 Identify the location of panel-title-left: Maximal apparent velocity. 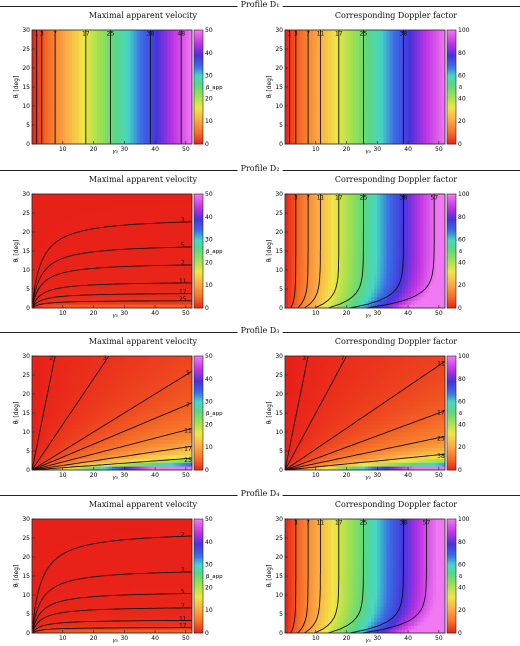
(143, 341).